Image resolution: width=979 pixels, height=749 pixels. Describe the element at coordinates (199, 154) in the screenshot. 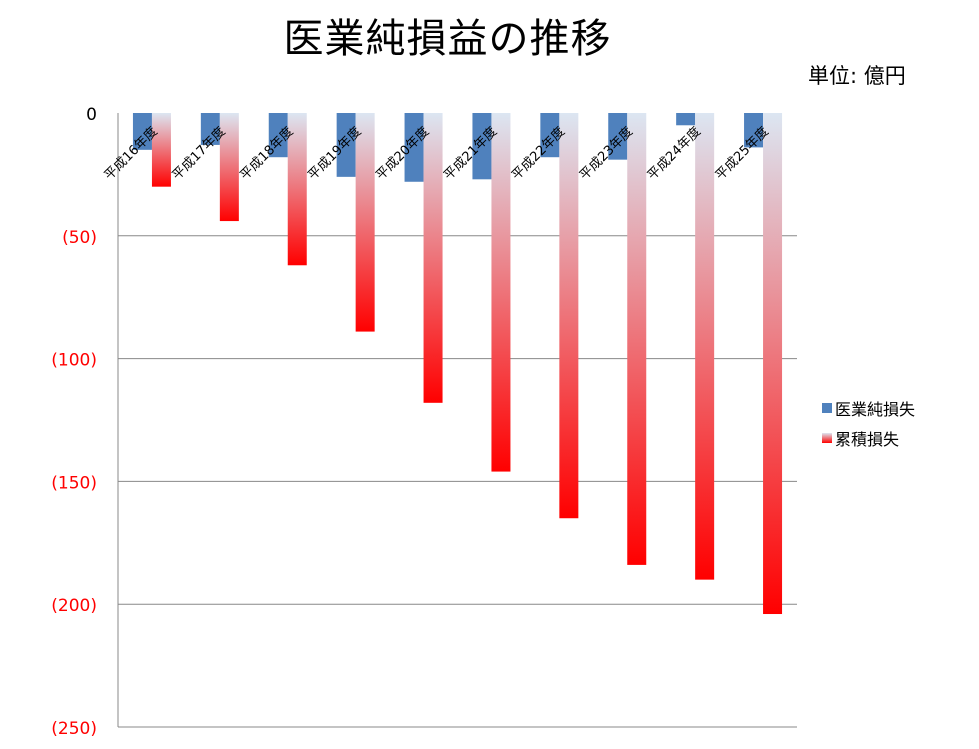

I see `x-category-label: 平成17年度` at that location.